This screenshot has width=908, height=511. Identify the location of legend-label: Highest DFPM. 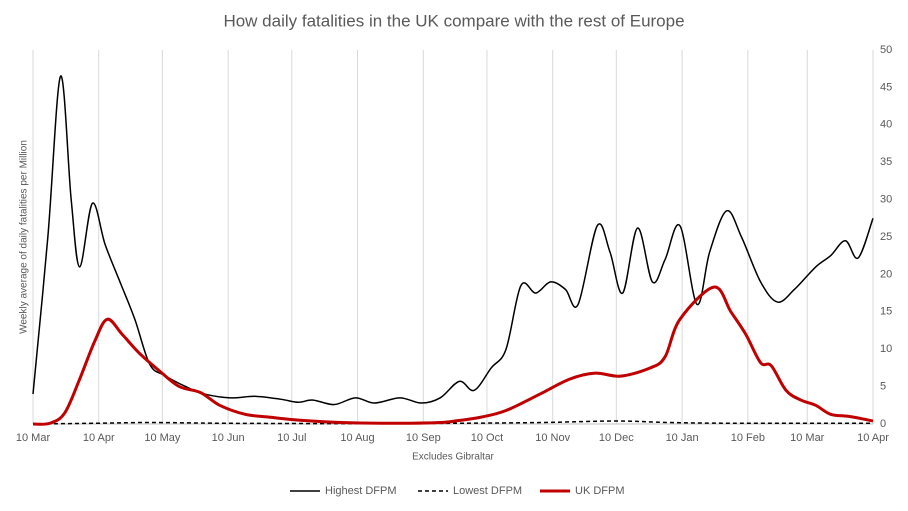
(361, 491).